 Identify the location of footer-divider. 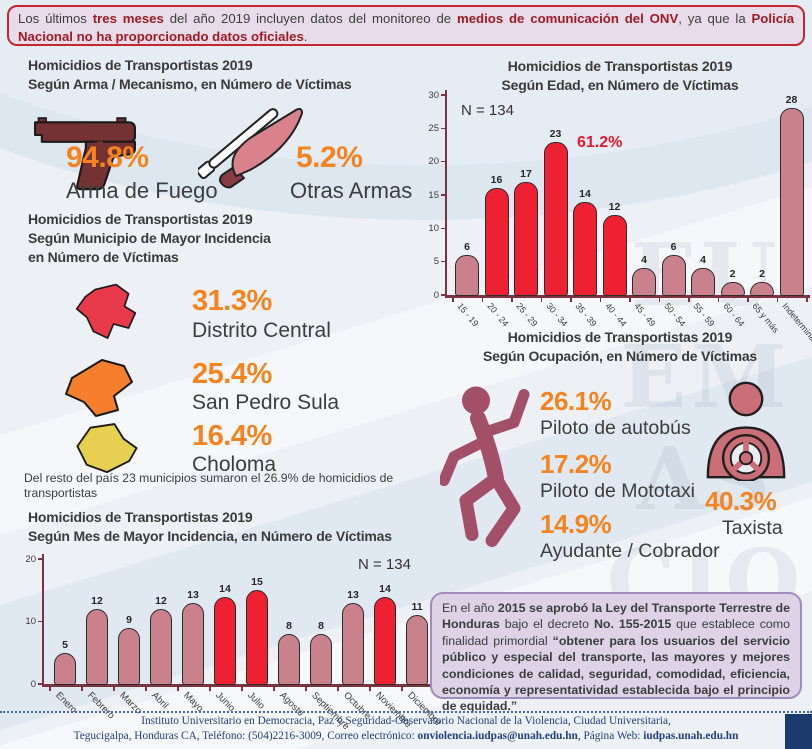
(406, 712).